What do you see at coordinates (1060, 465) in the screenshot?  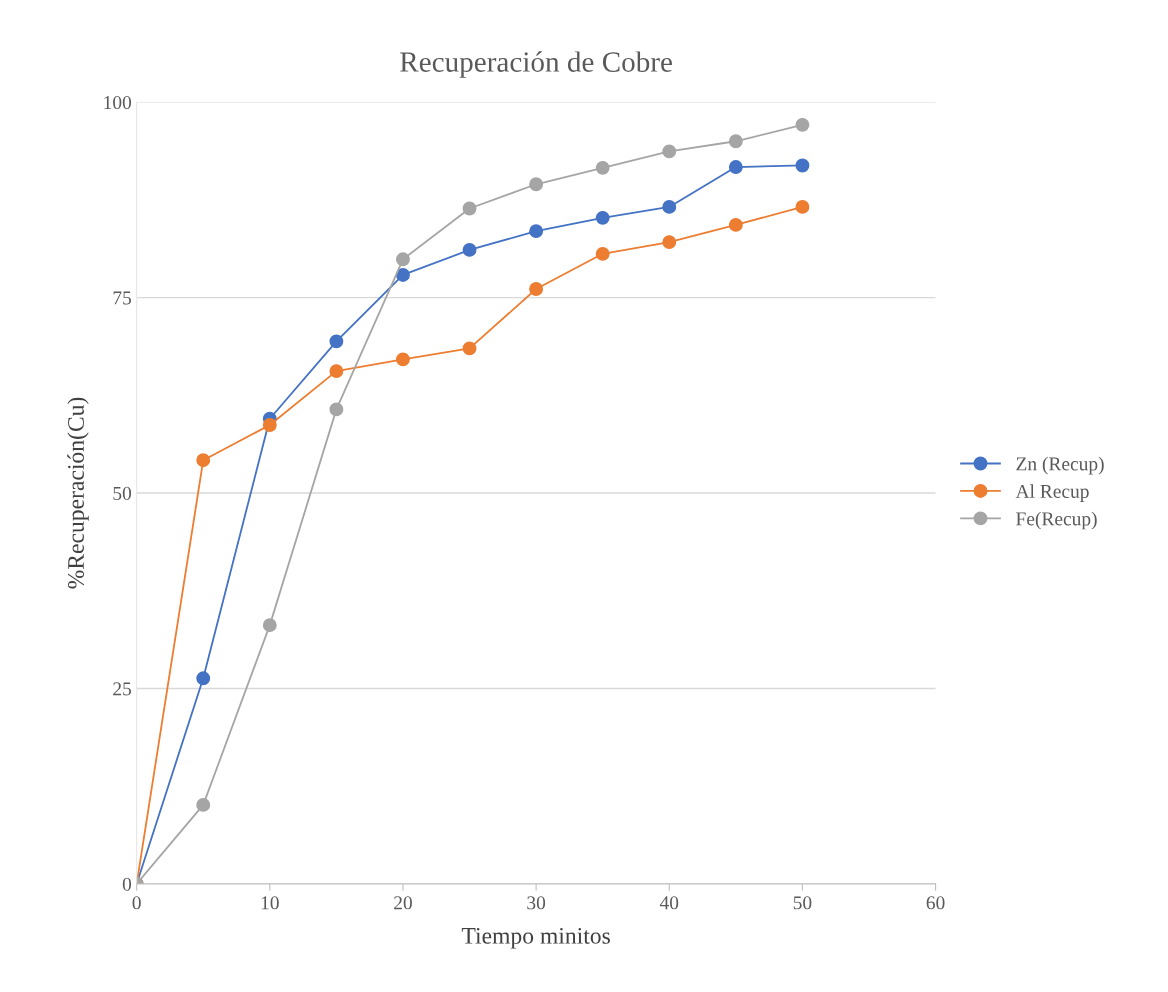 I see `legend-label: Zn (Recup)` at bounding box center [1060, 465].